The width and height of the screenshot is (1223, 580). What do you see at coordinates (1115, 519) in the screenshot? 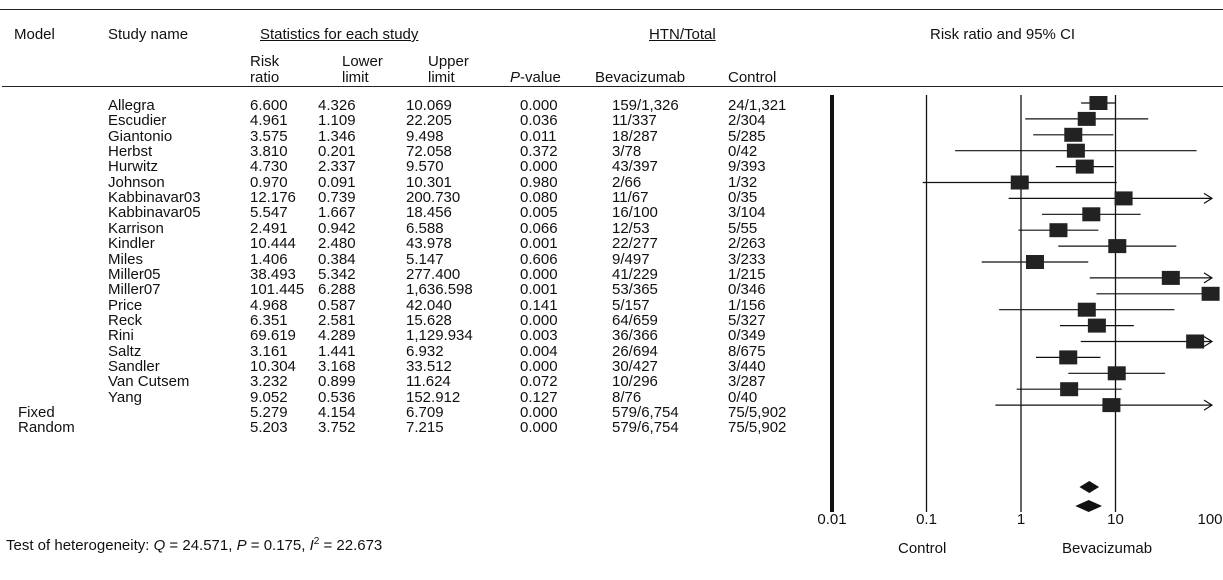
I see `x-tick-label: 10` at bounding box center [1115, 519].